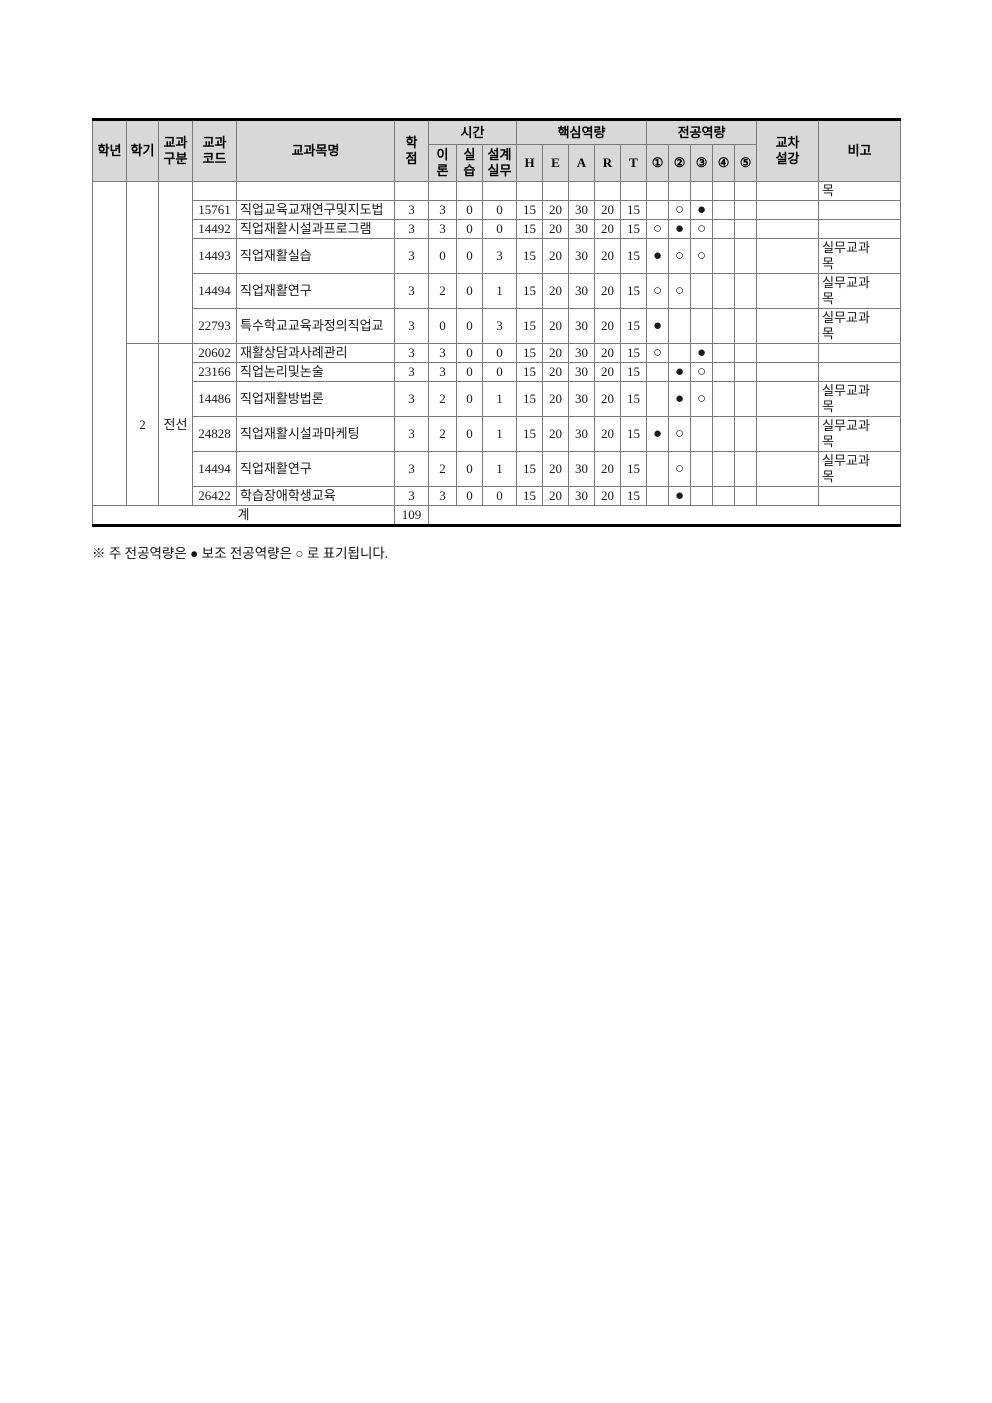  Describe the element at coordinates (175, 424) in the screenshot. I see `cell-division: 전선` at that location.